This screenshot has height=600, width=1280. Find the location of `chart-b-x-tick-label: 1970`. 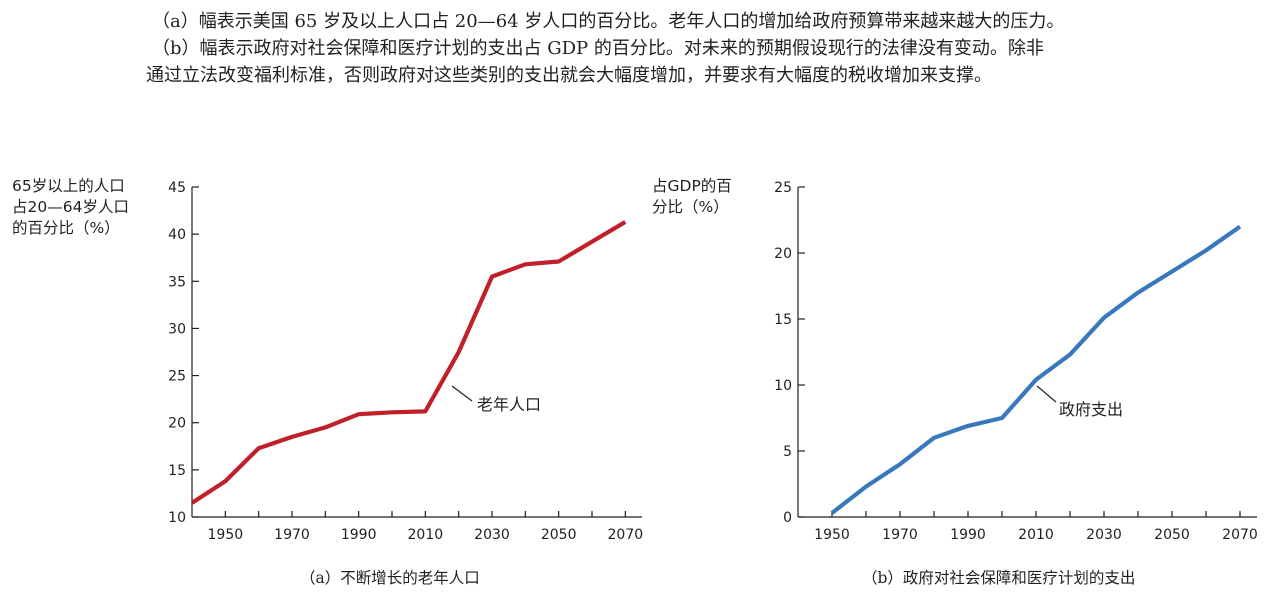

chart-b-x-tick-label: 1970 is located at coordinates (900, 535).